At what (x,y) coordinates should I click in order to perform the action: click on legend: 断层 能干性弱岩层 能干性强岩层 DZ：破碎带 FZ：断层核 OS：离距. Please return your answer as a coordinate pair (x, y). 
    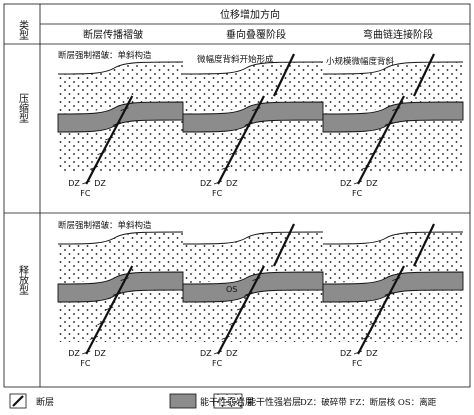
    Looking at the image, I should click on (223, 401).